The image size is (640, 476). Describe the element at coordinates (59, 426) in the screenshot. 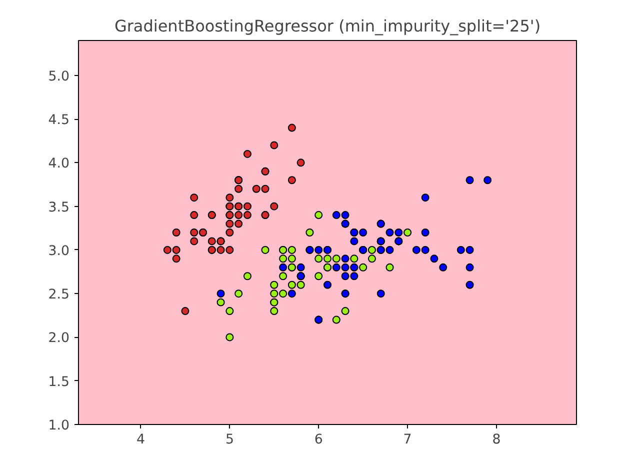

I see `y-tick-label: 1.0` at that location.